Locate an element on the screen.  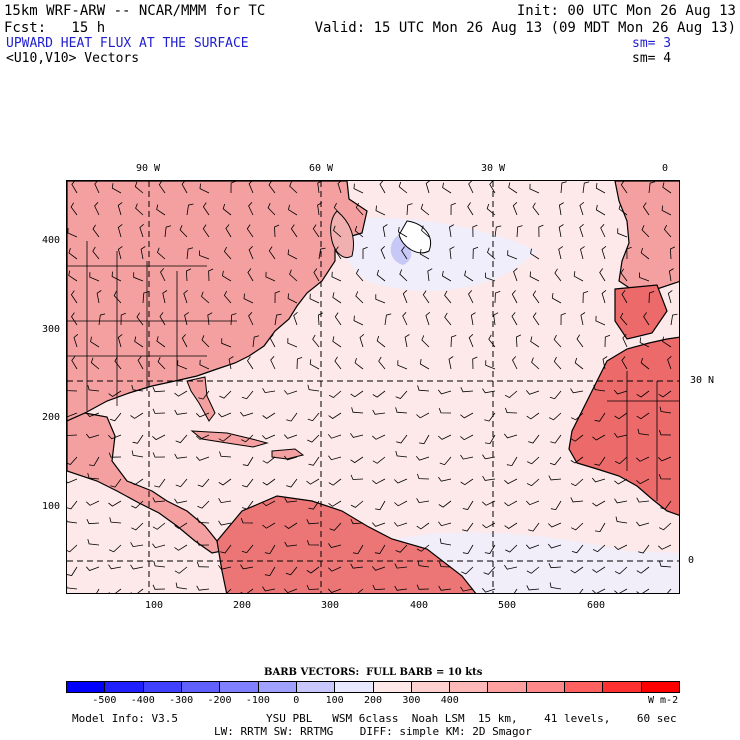
newfoundland-land is located at coordinates (414, 237).